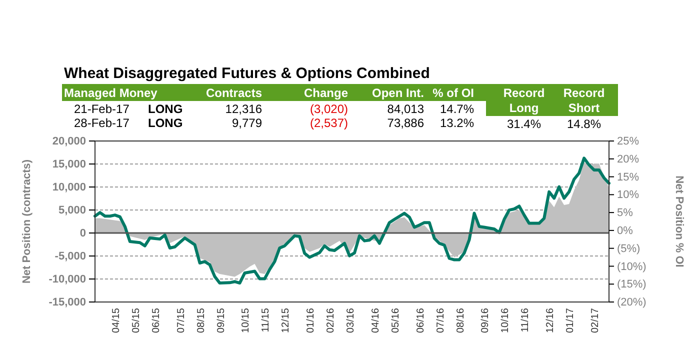  What do you see at coordinates (247, 123) in the screenshot?
I see `text: 9,779` at bounding box center [247, 123].